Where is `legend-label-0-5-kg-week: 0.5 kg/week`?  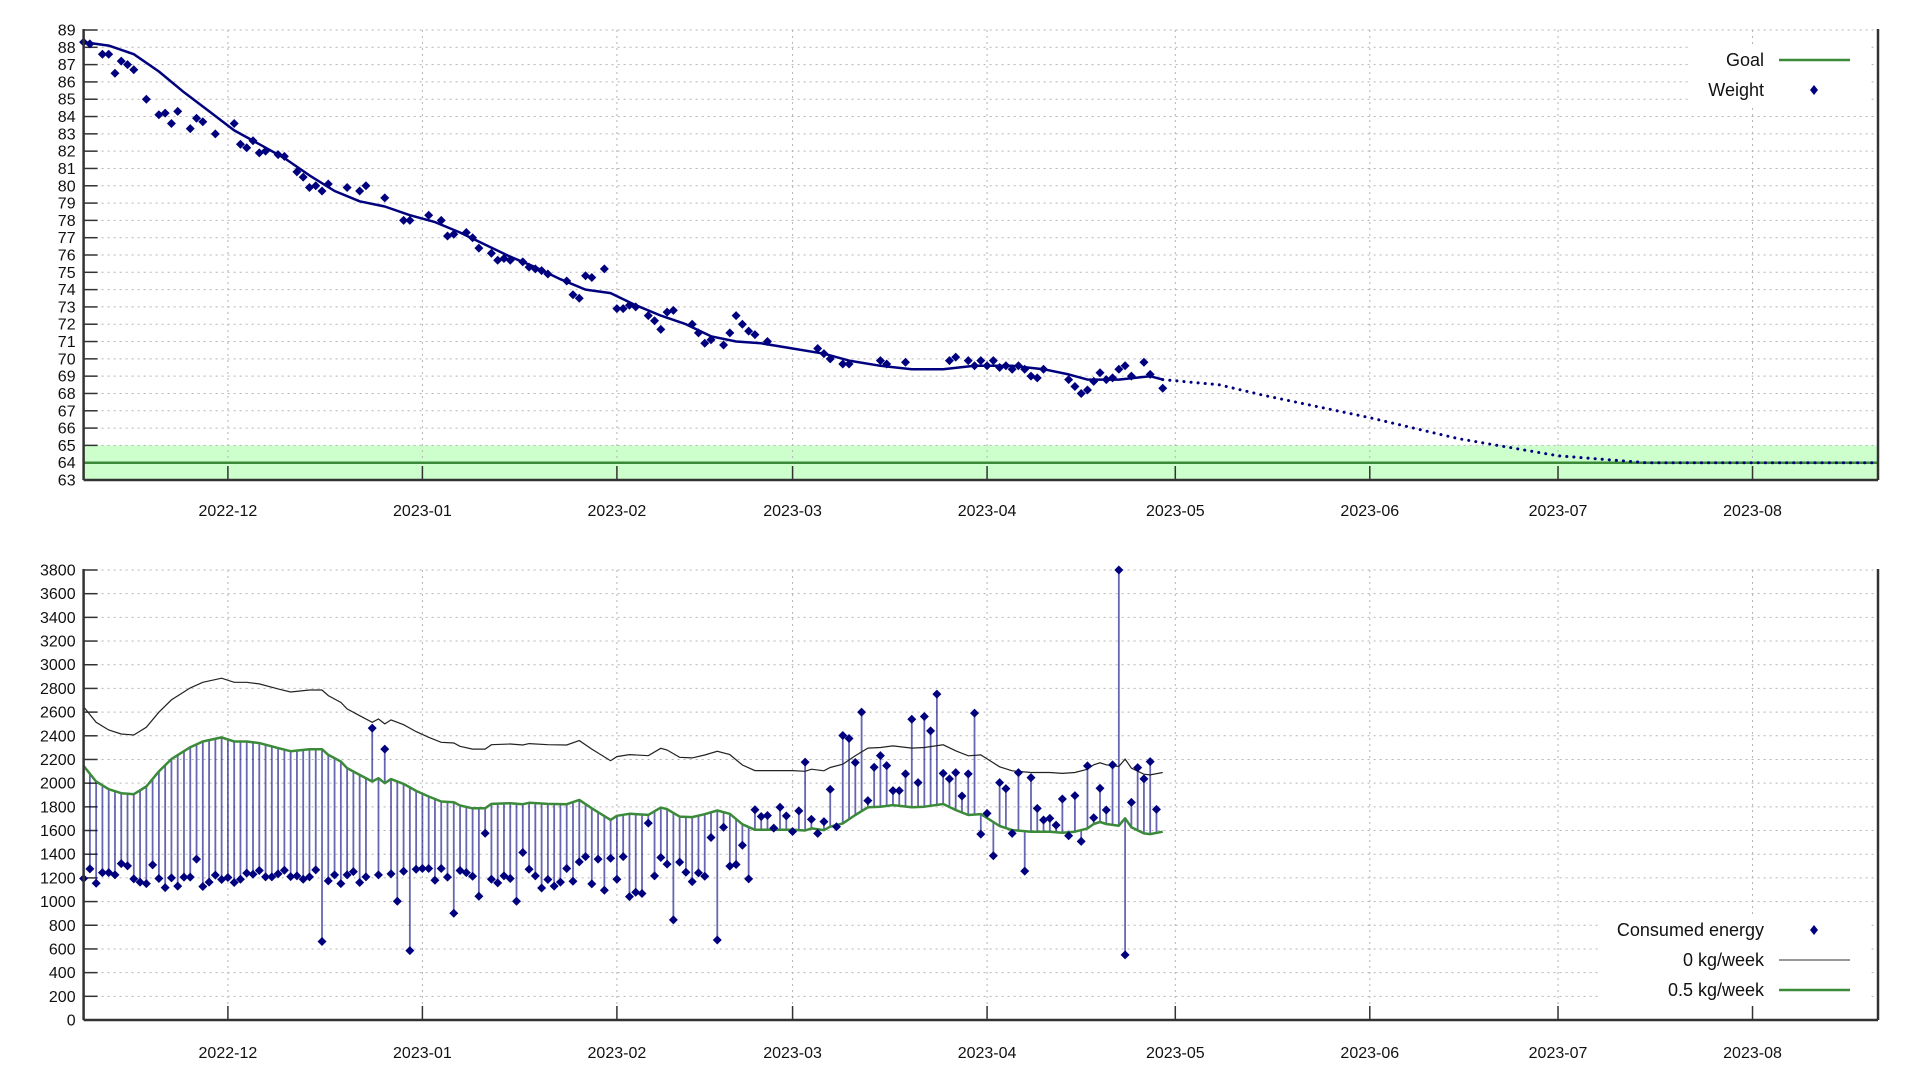 legend-label-0-5-kg-week: 0.5 kg/week is located at coordinates (1716, 990).